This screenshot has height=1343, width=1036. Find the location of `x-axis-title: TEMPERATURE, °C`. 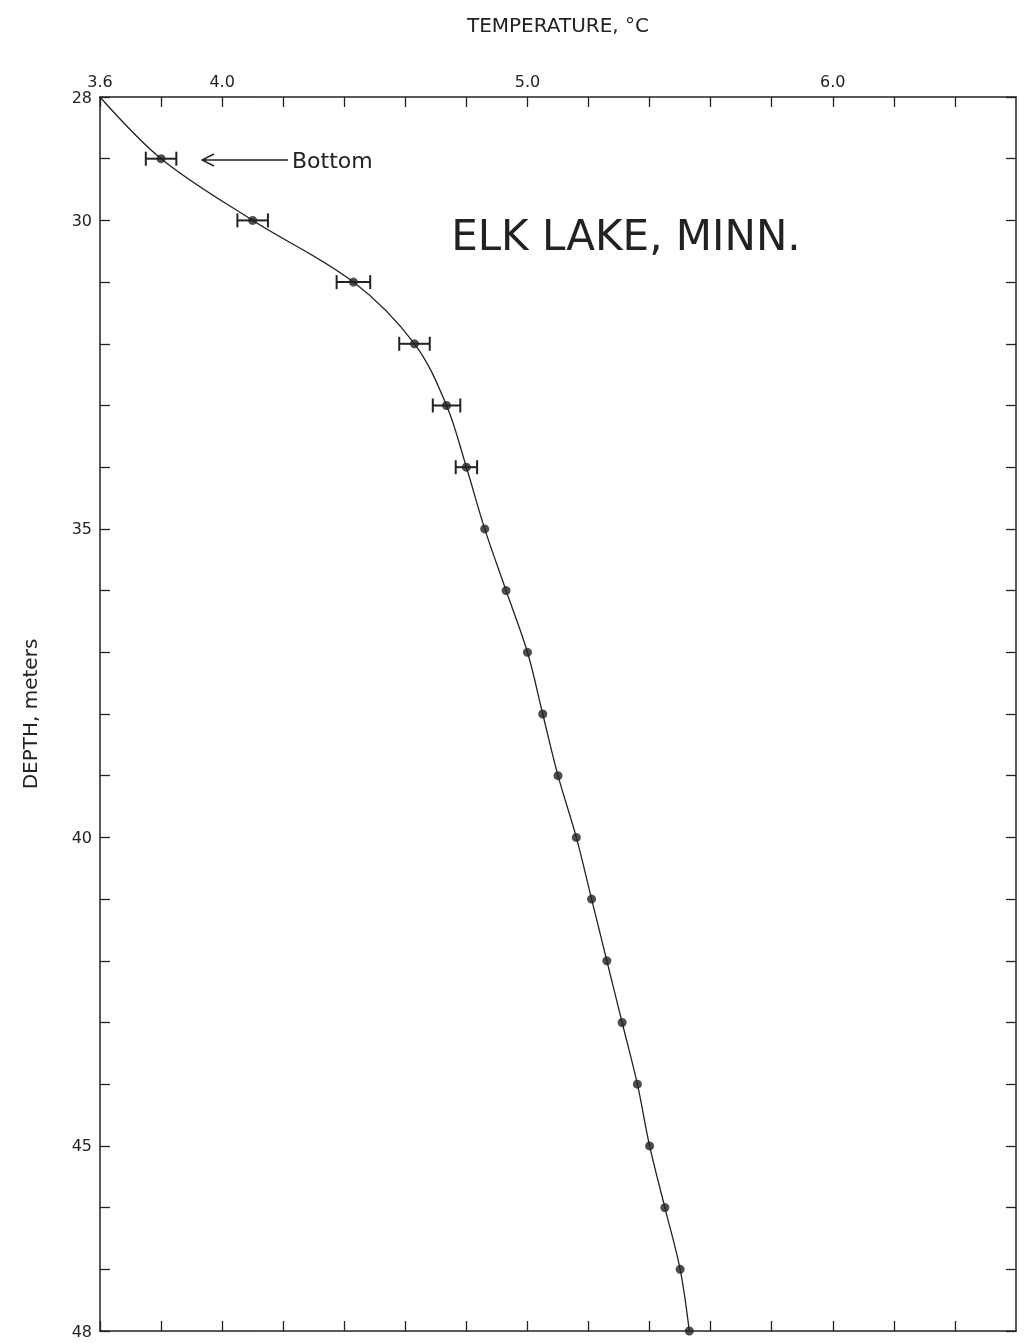

x-axis-title: TEMPERATURE, °C is located at coordinates (557, 25).